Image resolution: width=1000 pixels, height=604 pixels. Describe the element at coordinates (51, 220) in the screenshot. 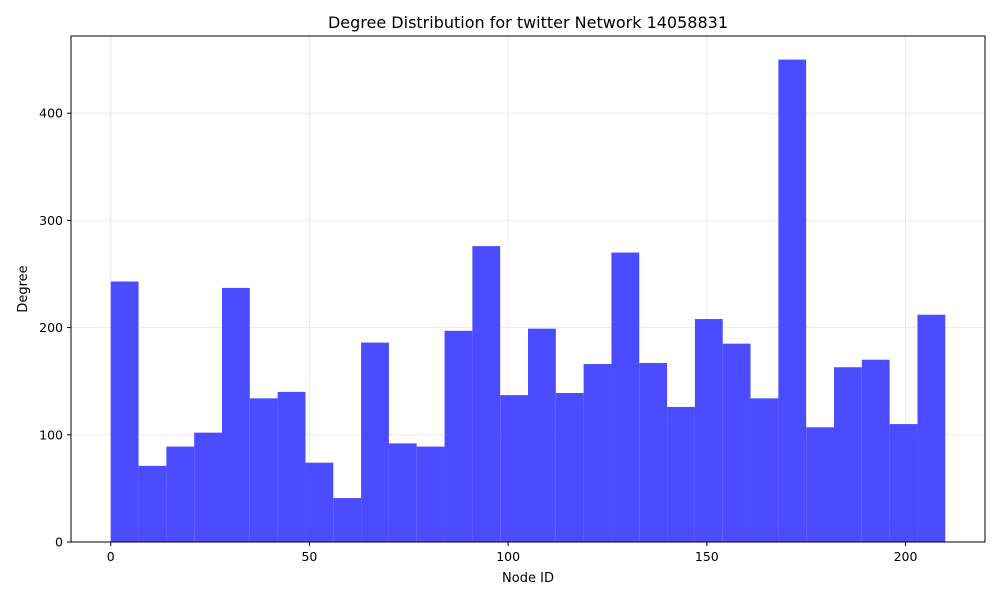

I see `y-tick-label: 300` at that location.